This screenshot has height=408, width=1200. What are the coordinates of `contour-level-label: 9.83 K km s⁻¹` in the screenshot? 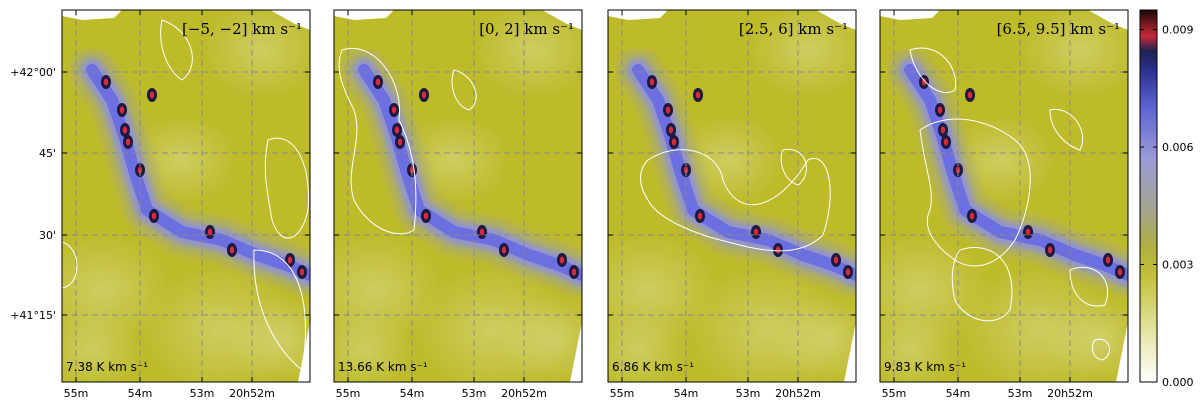 It's located at (925, 367).